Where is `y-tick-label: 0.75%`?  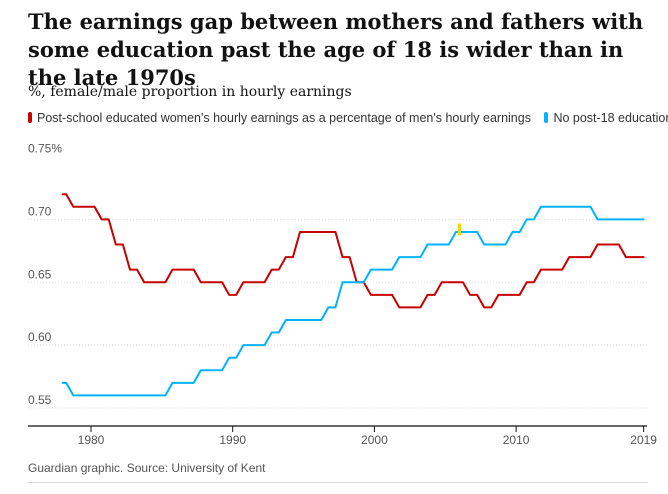 y-tick-label: 0.75% is located at coordinates (45, 149).